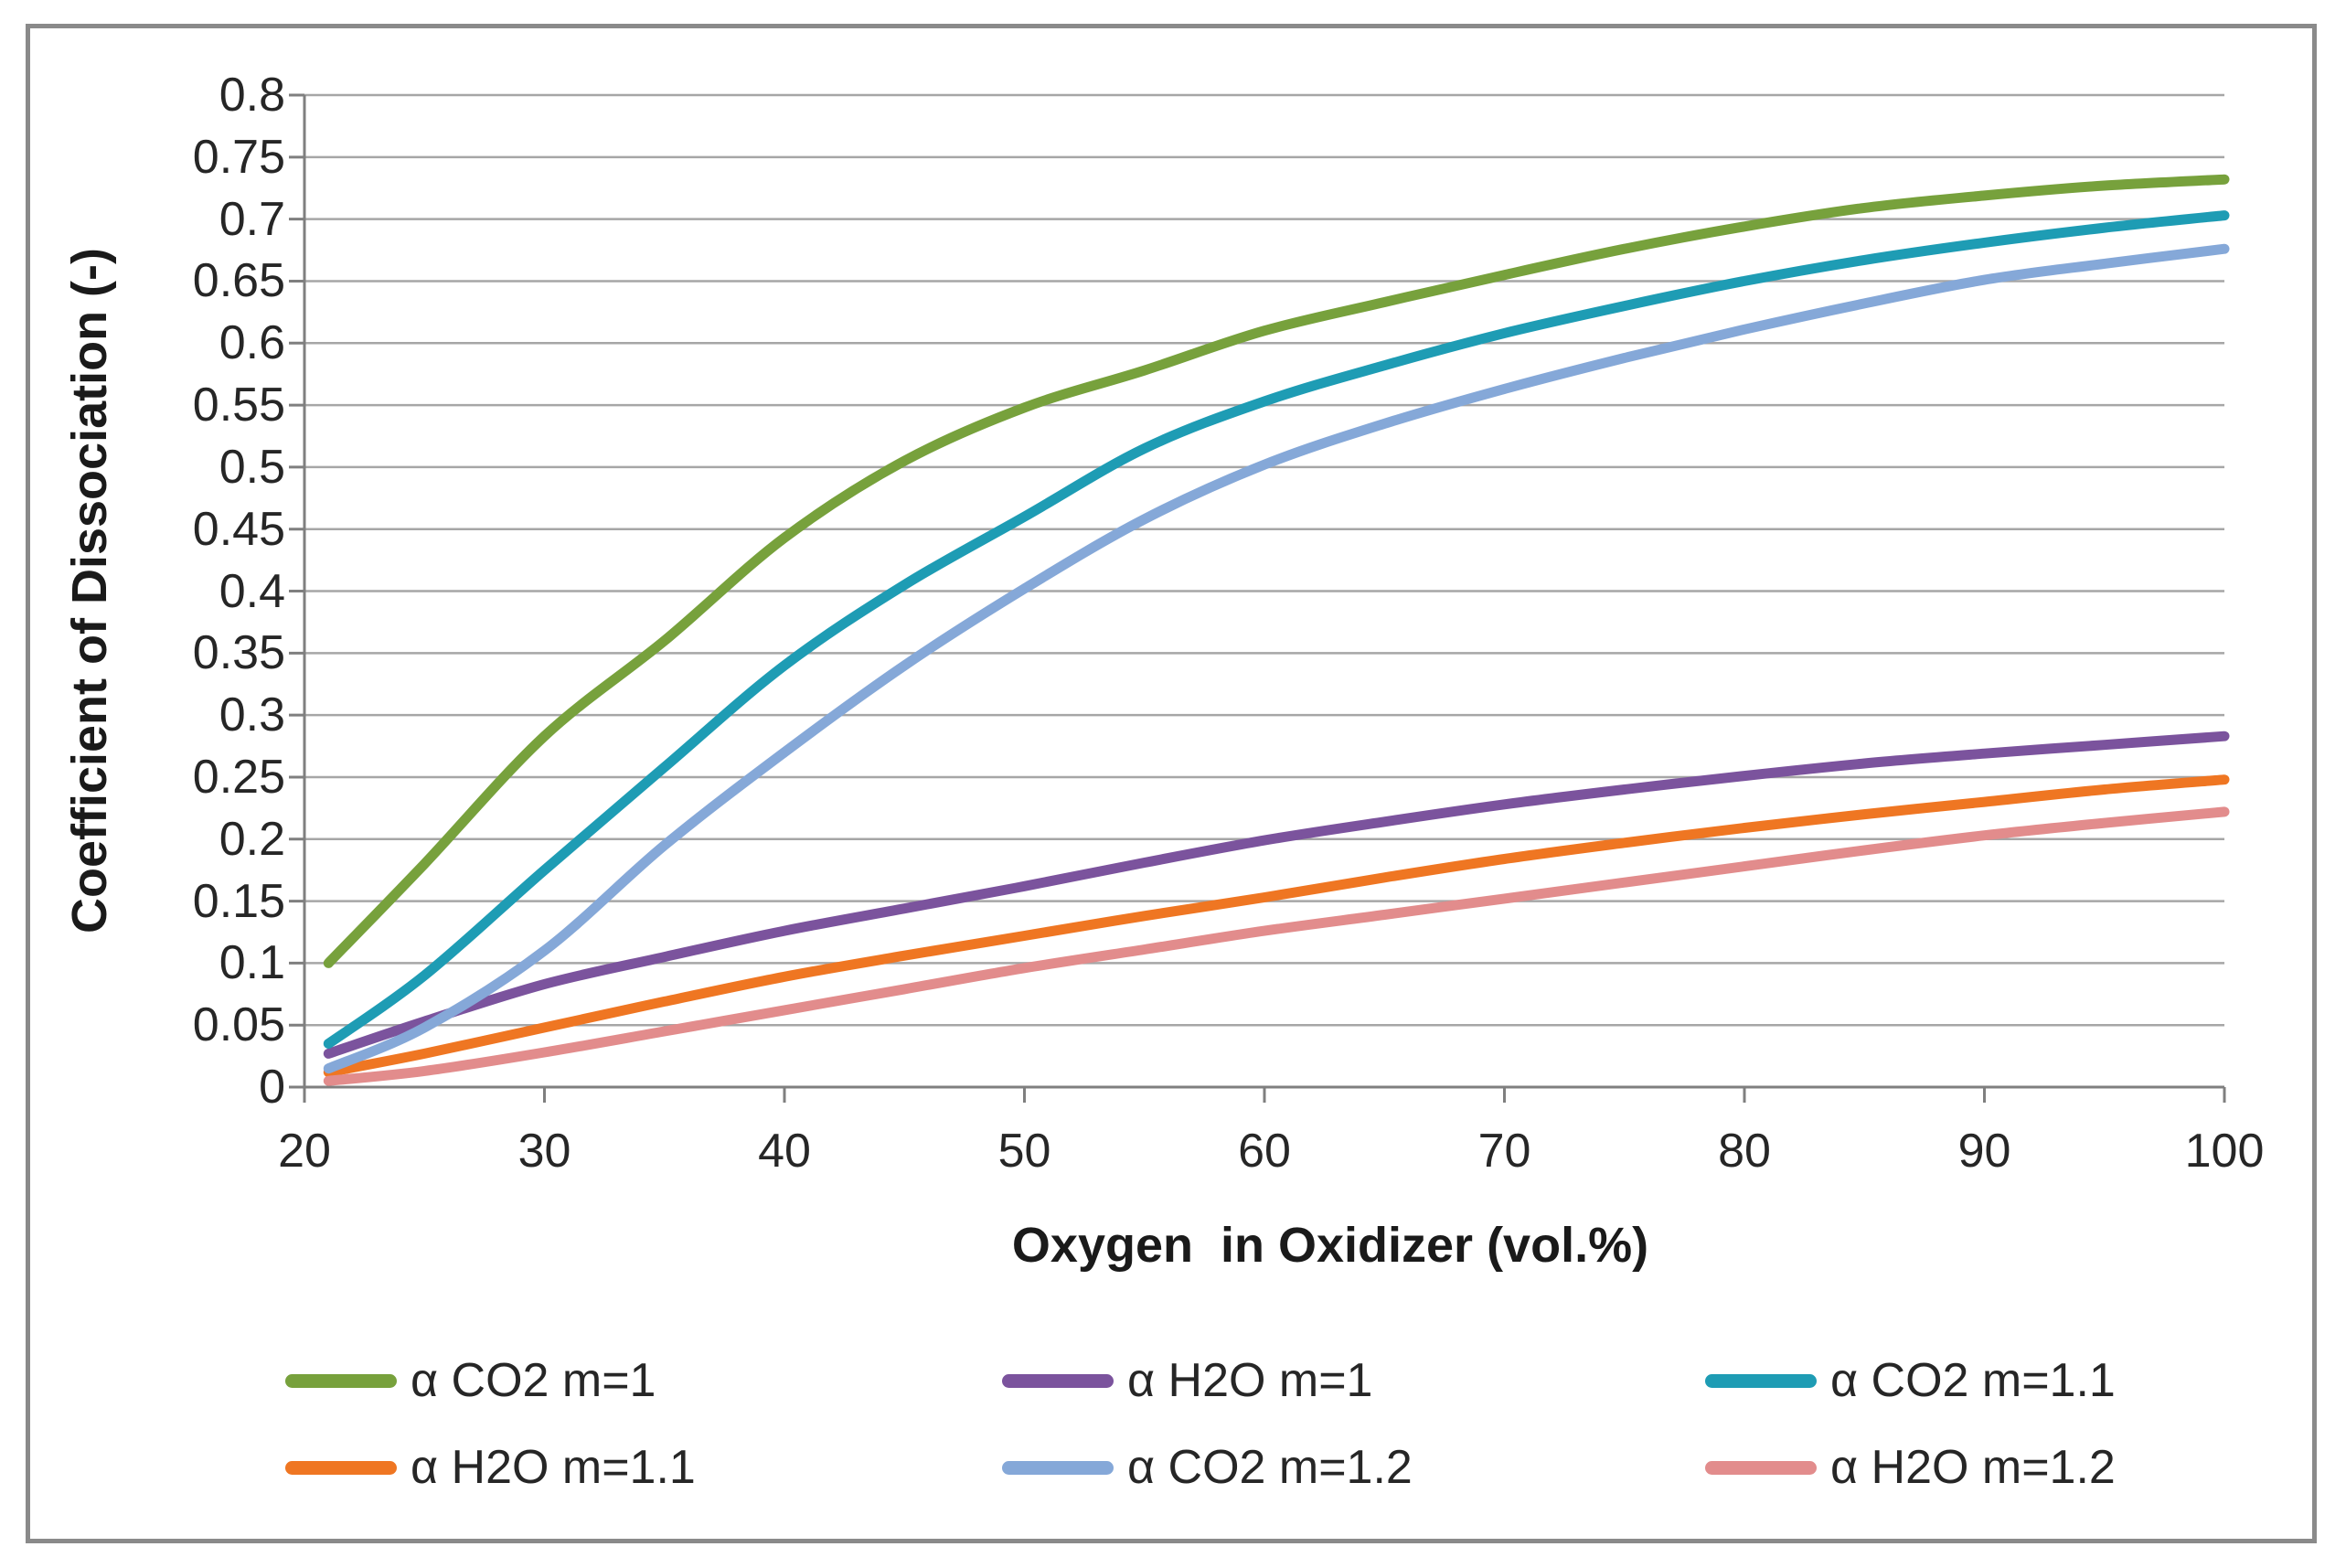 Image resolution: width=2346 pixels, height=1568 pixels. What do you see at coordinates (1276, 946) in the screenshot?
I see `series-line--h2o-m-1.2` at bounding box center [1276, 946].